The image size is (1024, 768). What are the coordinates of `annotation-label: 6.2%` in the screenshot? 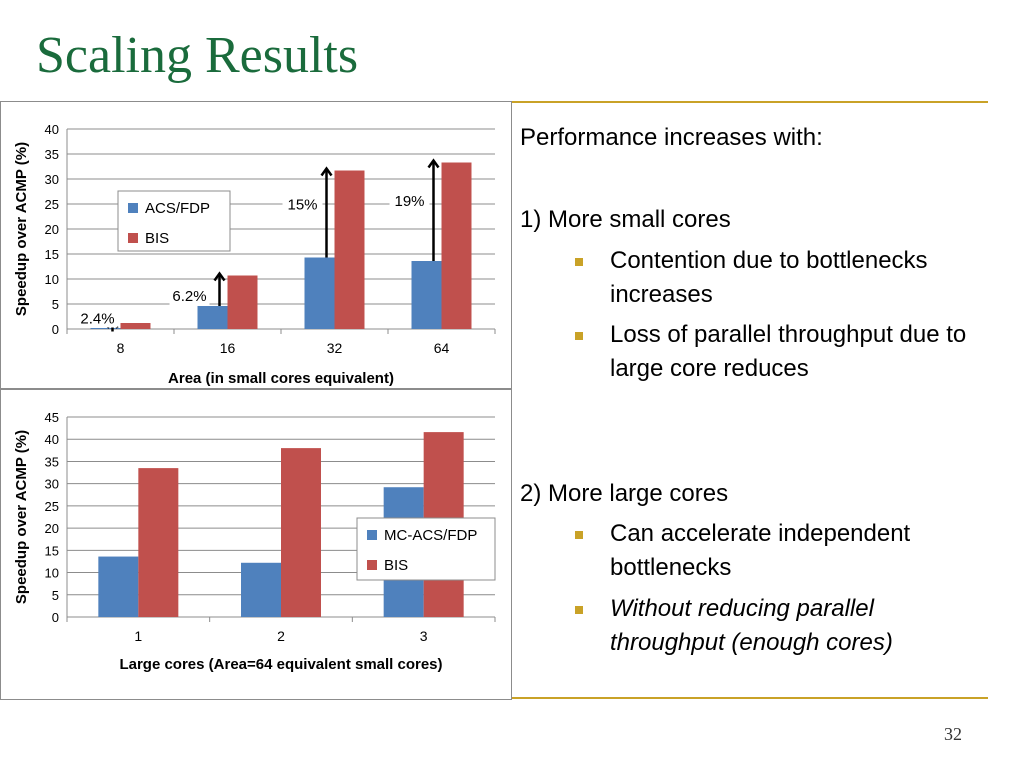 It's located at (189, 296).